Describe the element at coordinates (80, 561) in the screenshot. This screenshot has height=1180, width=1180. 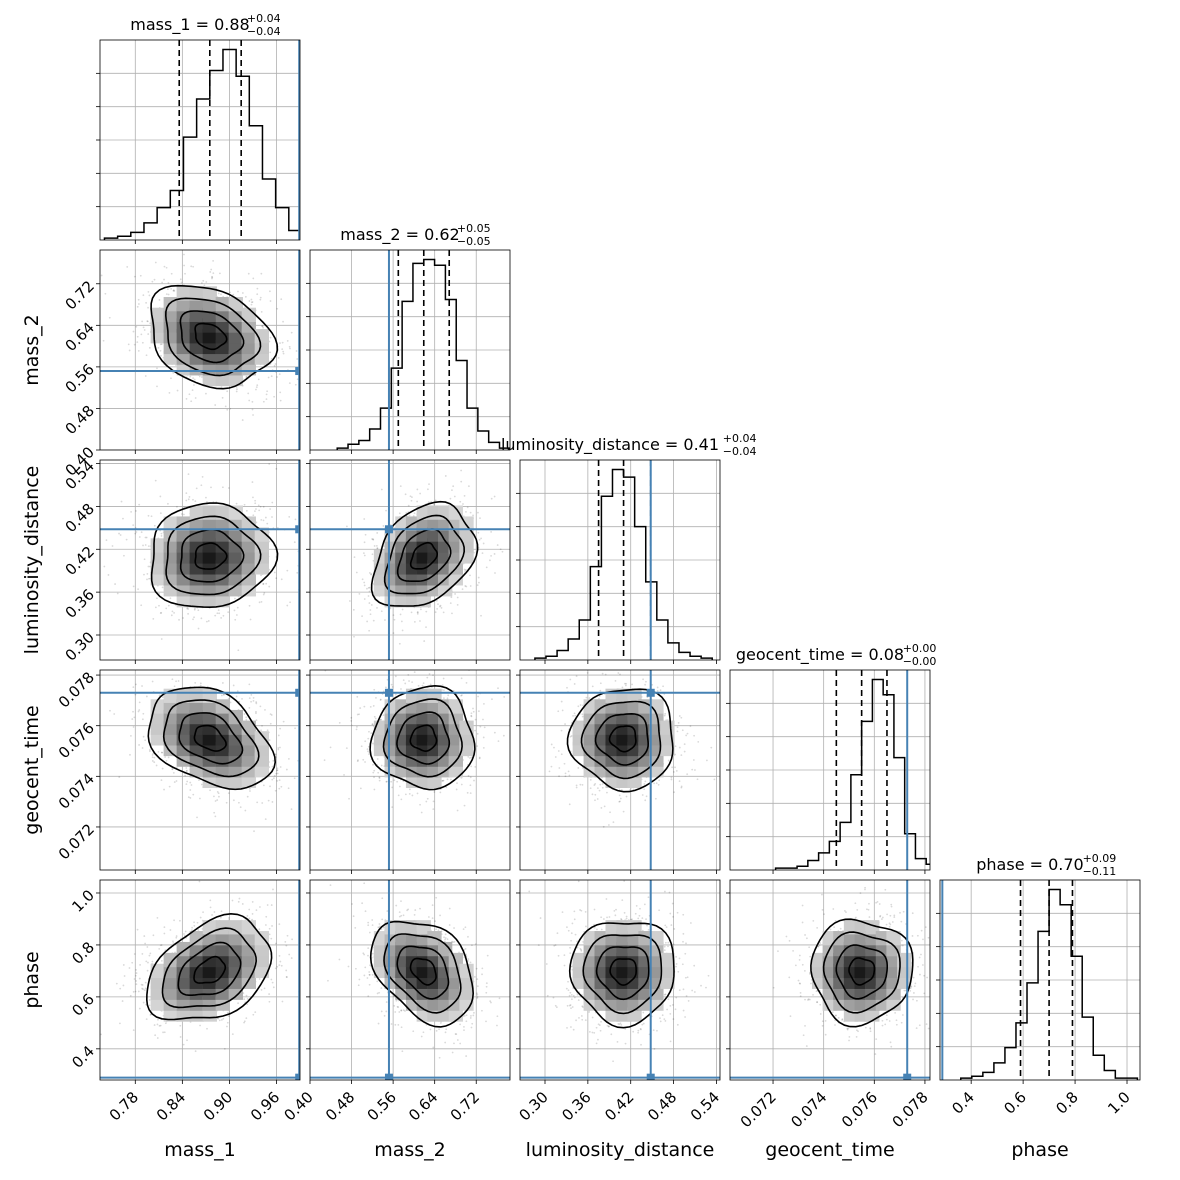
I see `y-tick-label: 0.42` at that location.